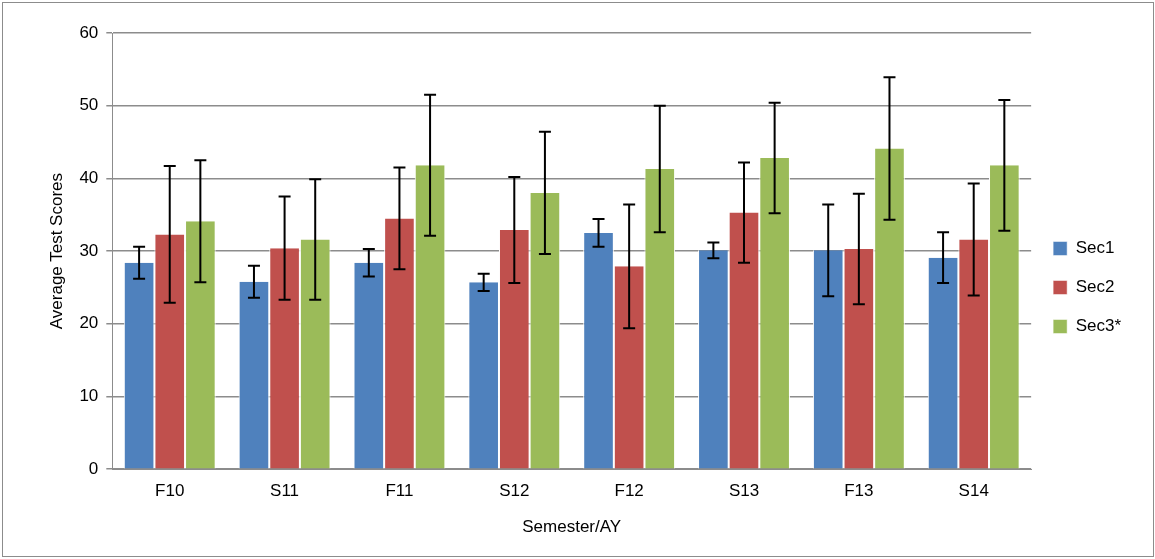 The image size is (1155, 559). What do you see at coordinates (399, 491) in the screenshot?
I see `x-tick-label: F11` at bounding box center [399, 491].